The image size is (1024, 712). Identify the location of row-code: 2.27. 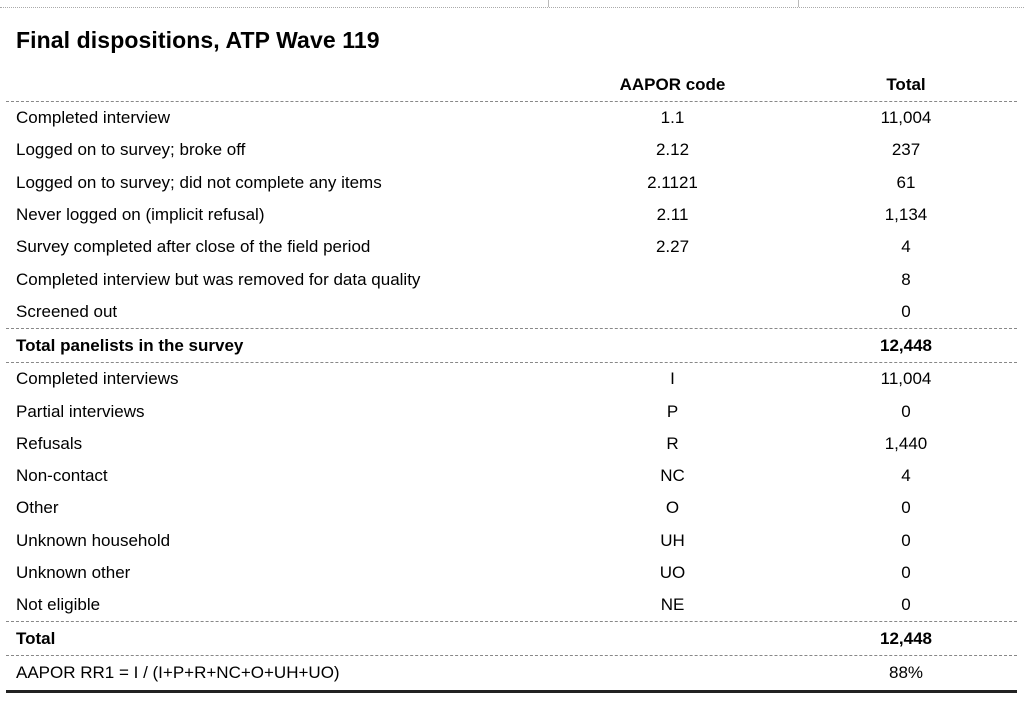
(672, 247).